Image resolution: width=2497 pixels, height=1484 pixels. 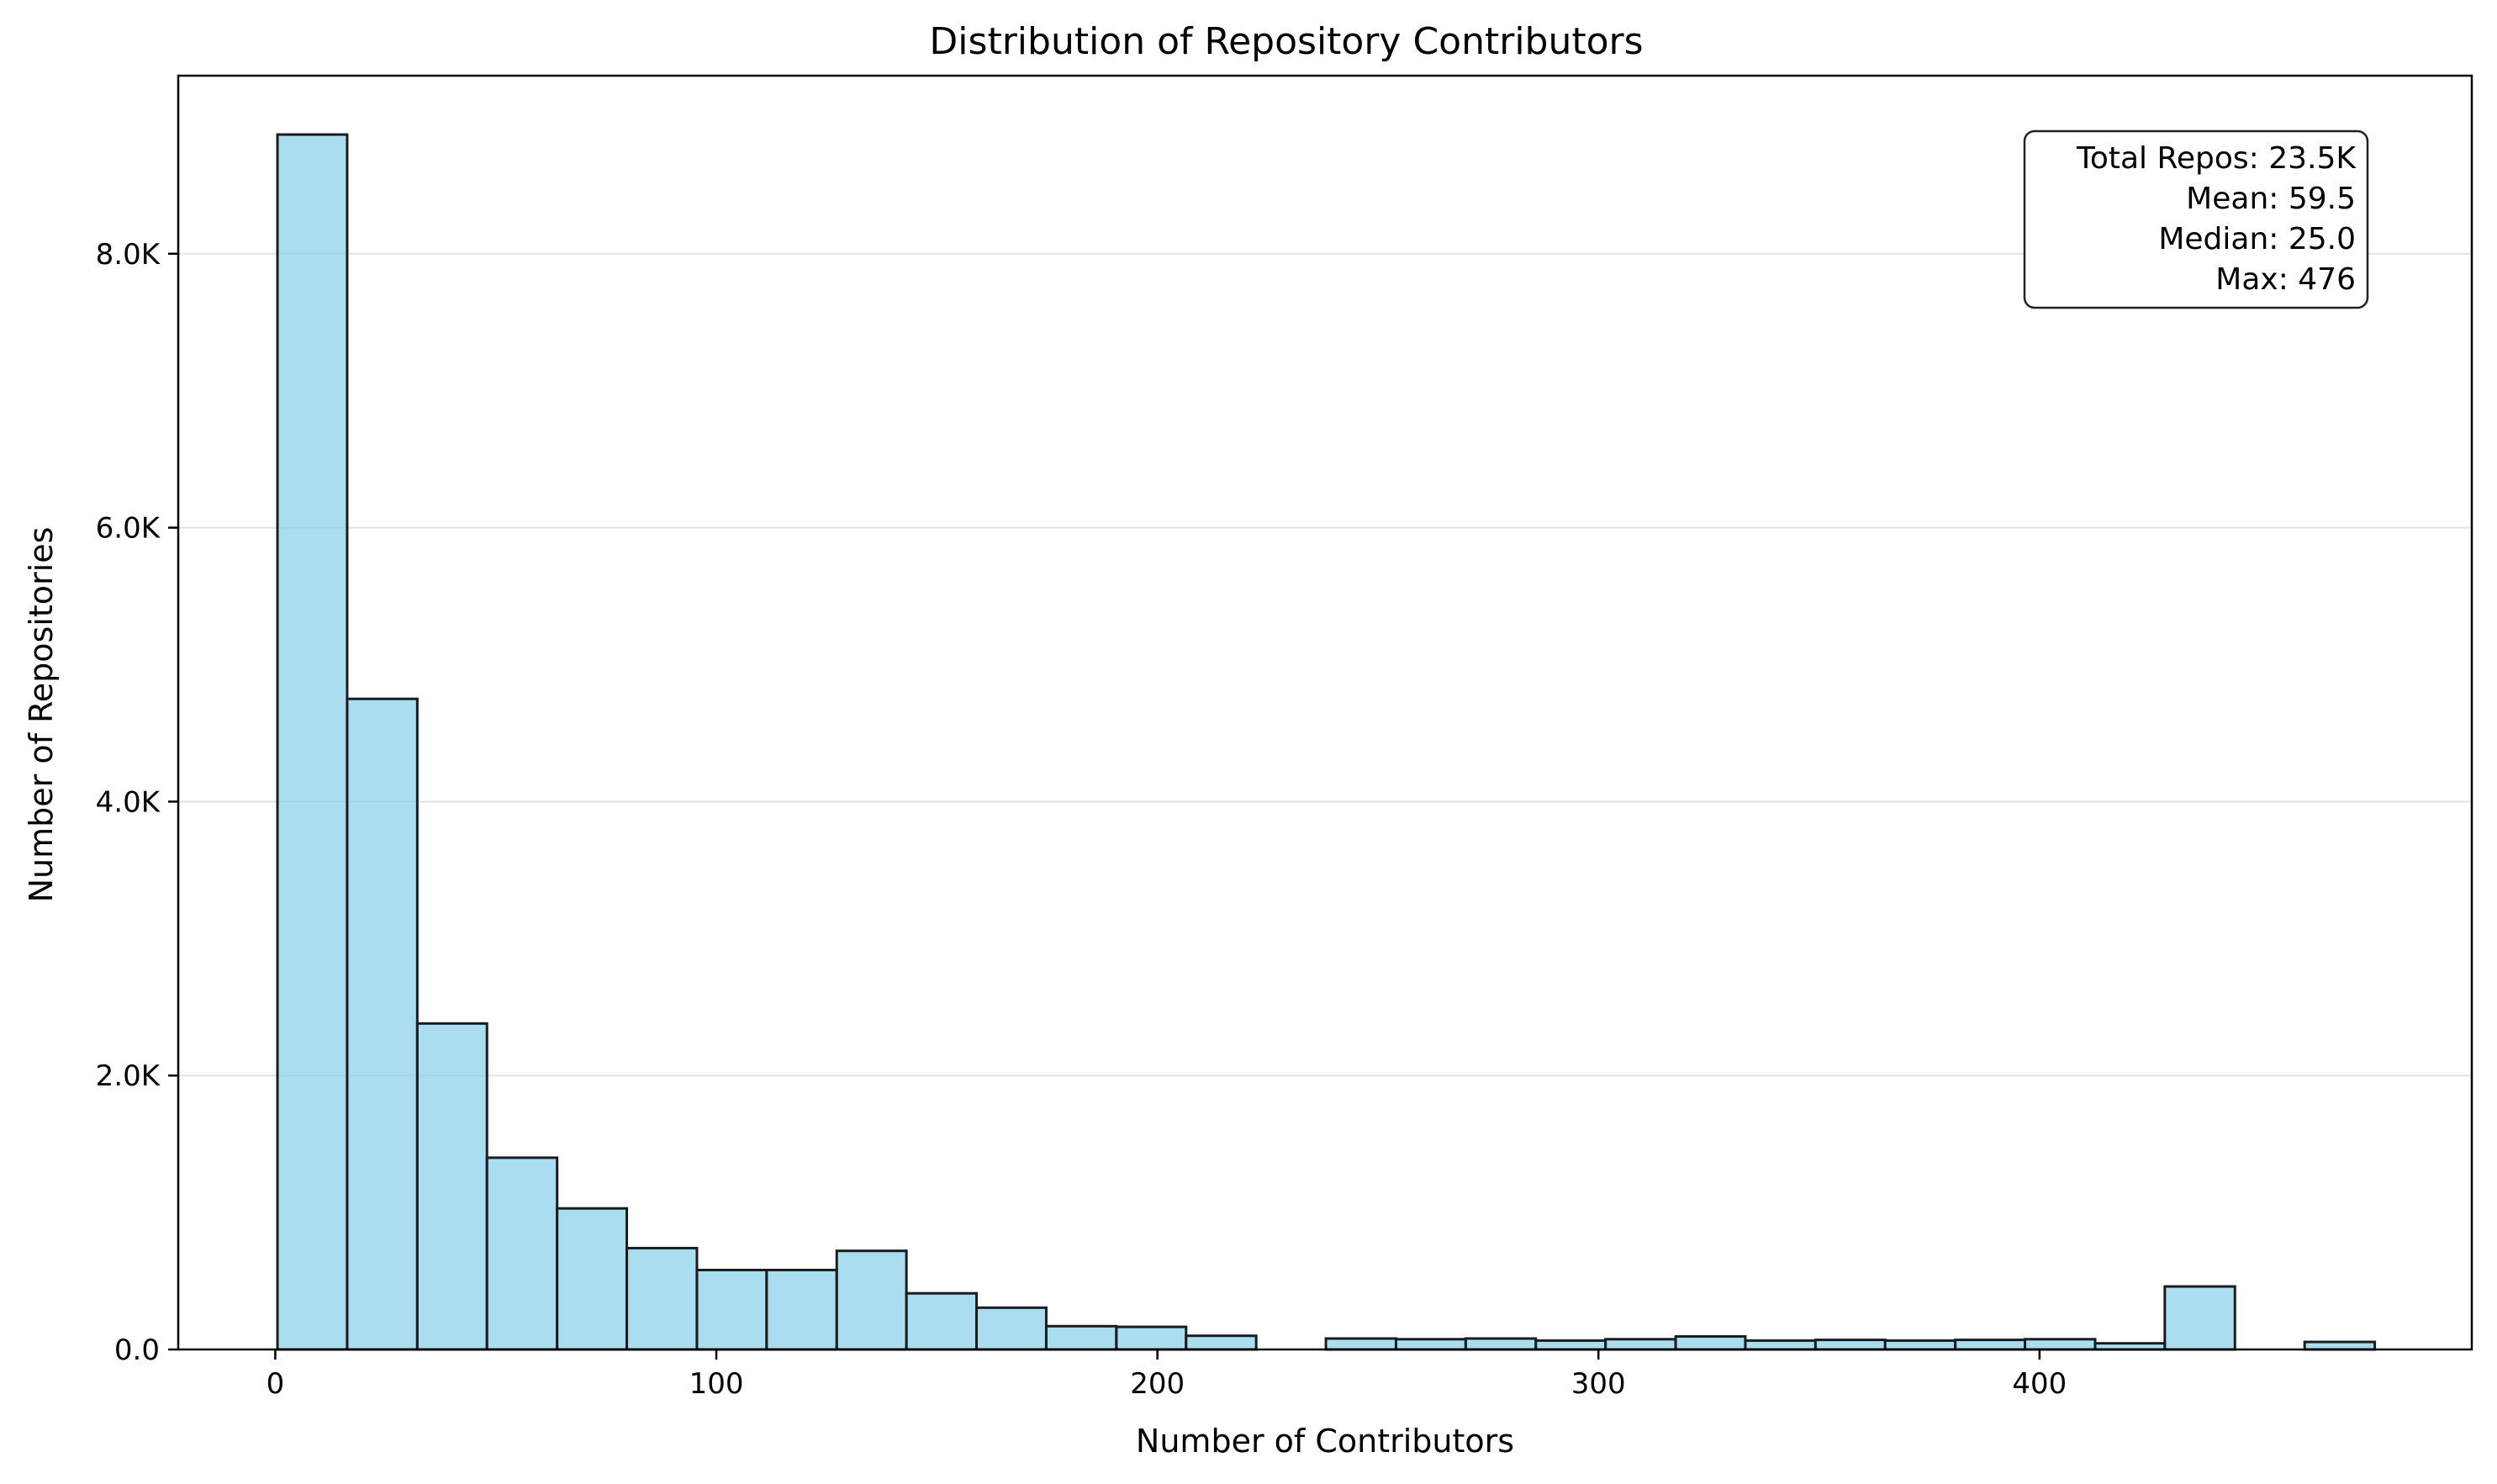 What do you see at coordinates (1325, 1441) in the screenshot?
I see `x-axis-label: Number of Contributors` at bounding box center [1325, 1441].